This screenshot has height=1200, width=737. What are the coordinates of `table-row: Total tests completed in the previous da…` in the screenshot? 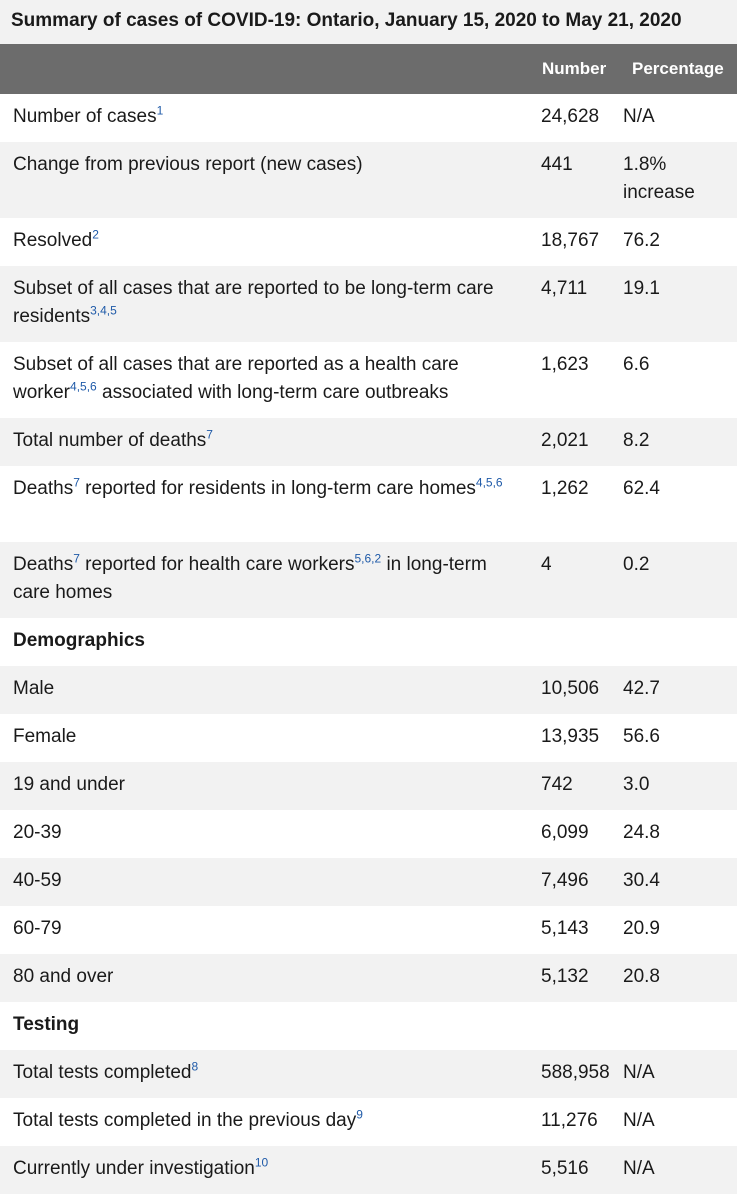 It's located at (368, 1122).